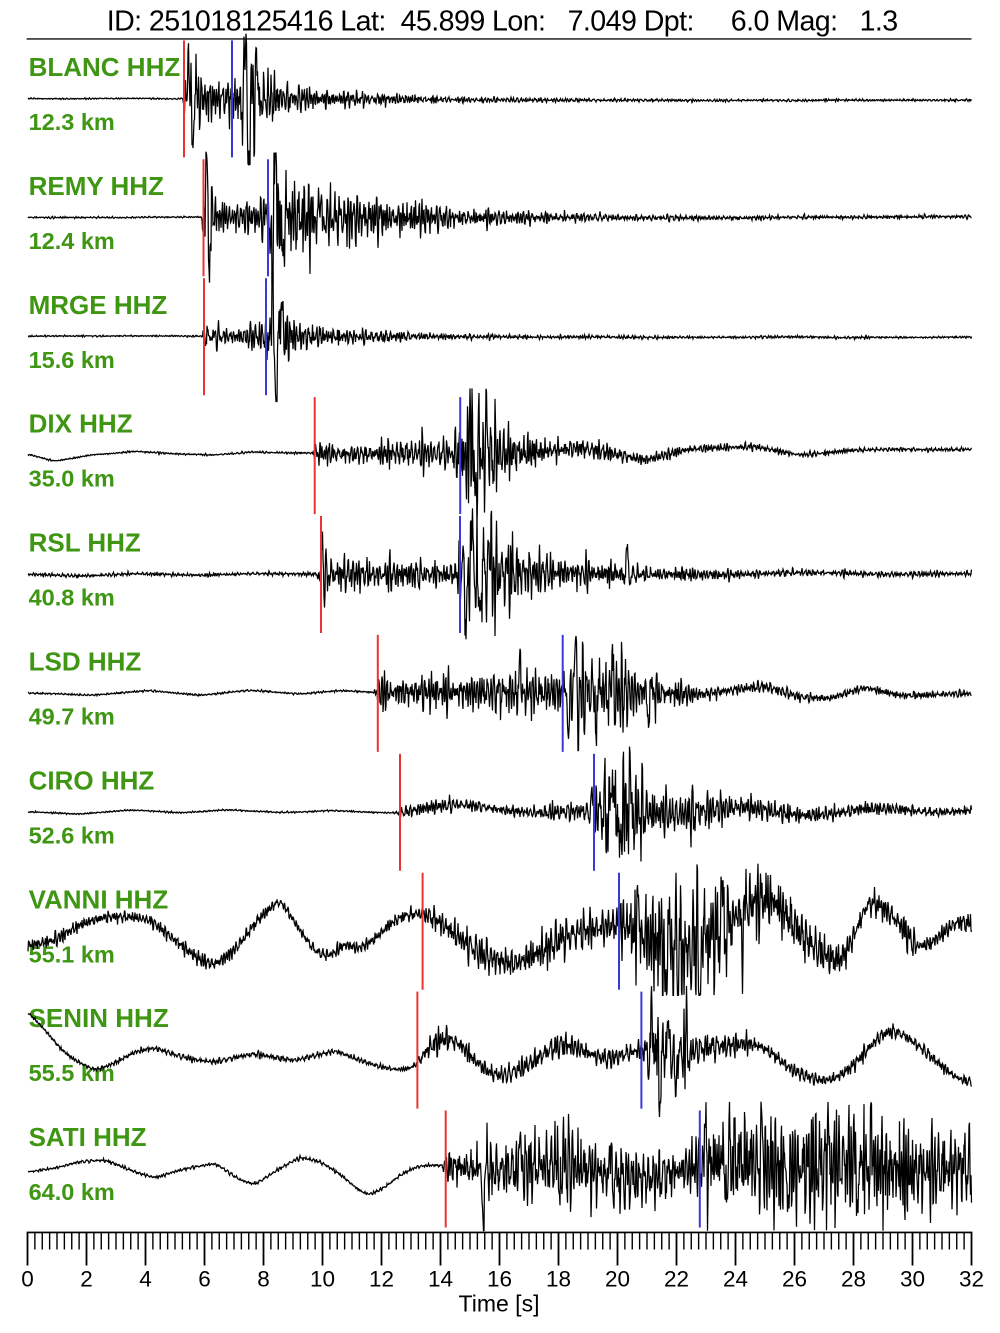 This screenshot has width=1000, height=1333. I want to click on svg-text: 64.0 km, so click(72, 1192).